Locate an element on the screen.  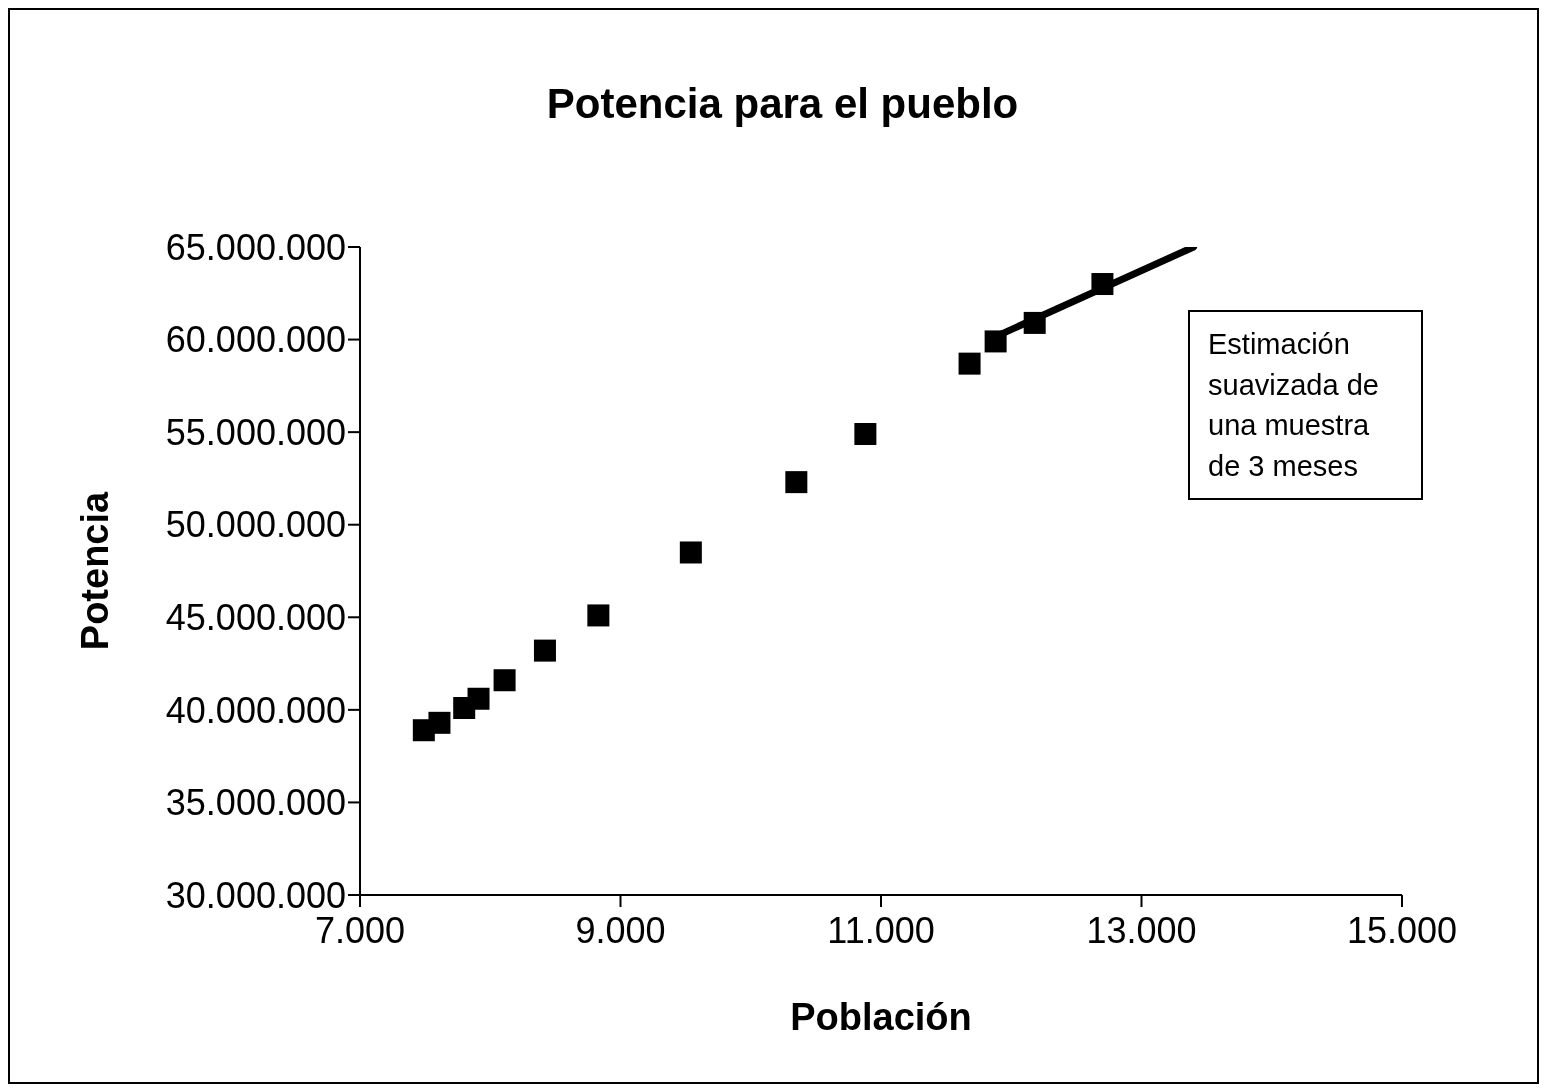
annotation: Estimación suavizada de una muestra de 3 meses is located at coordinates (1305, 405).